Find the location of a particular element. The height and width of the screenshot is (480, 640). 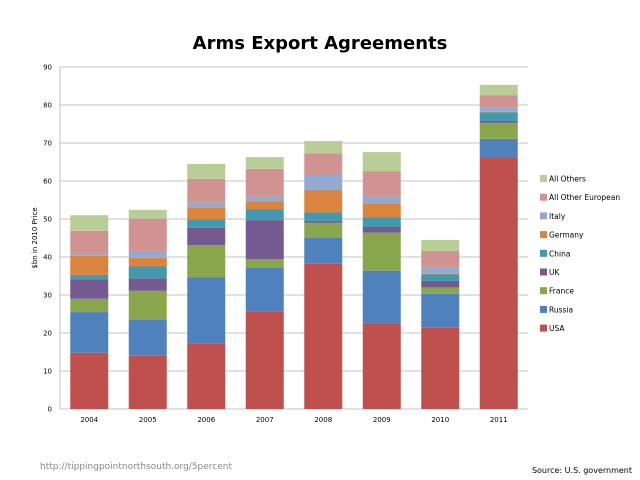

x-tick-label: 2006 is located at coordinates (206, 420).